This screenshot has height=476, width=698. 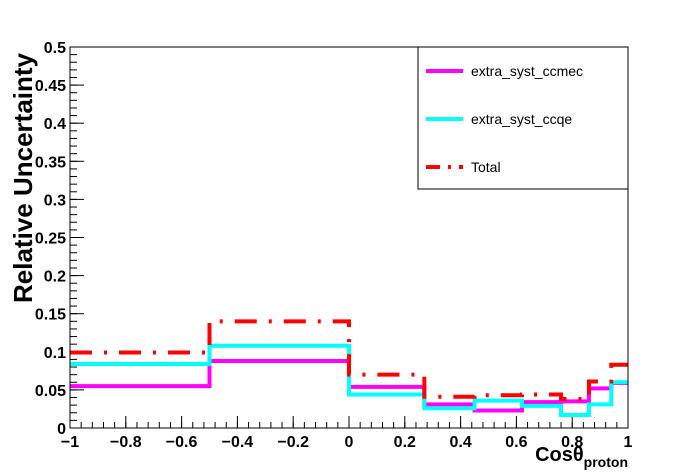 What do you see at coordinates (460, 442) in the screenshot?
I see `x-tick-label: 0.4` at bounding box center [460, 442].